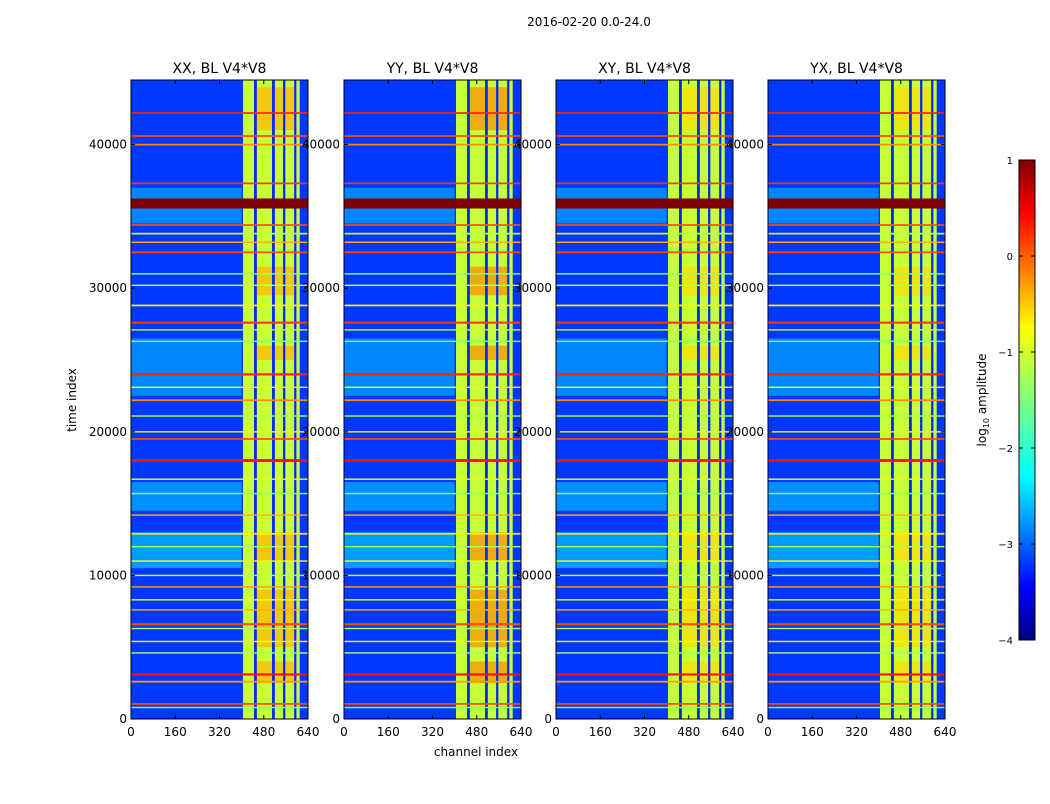 The image size is (1050, 804). Describe the element at coordinates (388, 732) in the screenshot. I see `x-tick-label: 160` at that location.